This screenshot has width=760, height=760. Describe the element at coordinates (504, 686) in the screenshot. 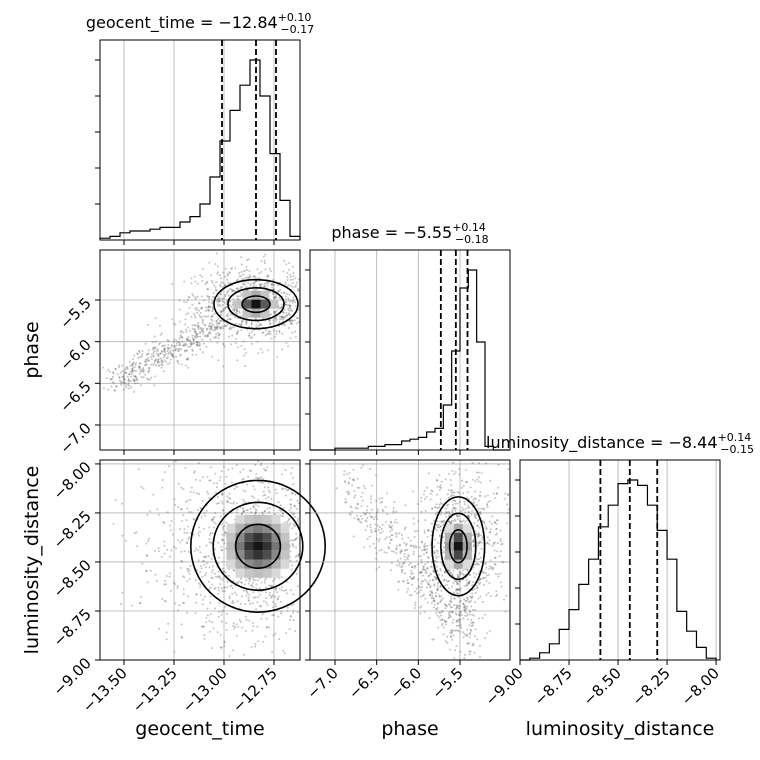

I see `x-tick-label: −9.00` at that location.